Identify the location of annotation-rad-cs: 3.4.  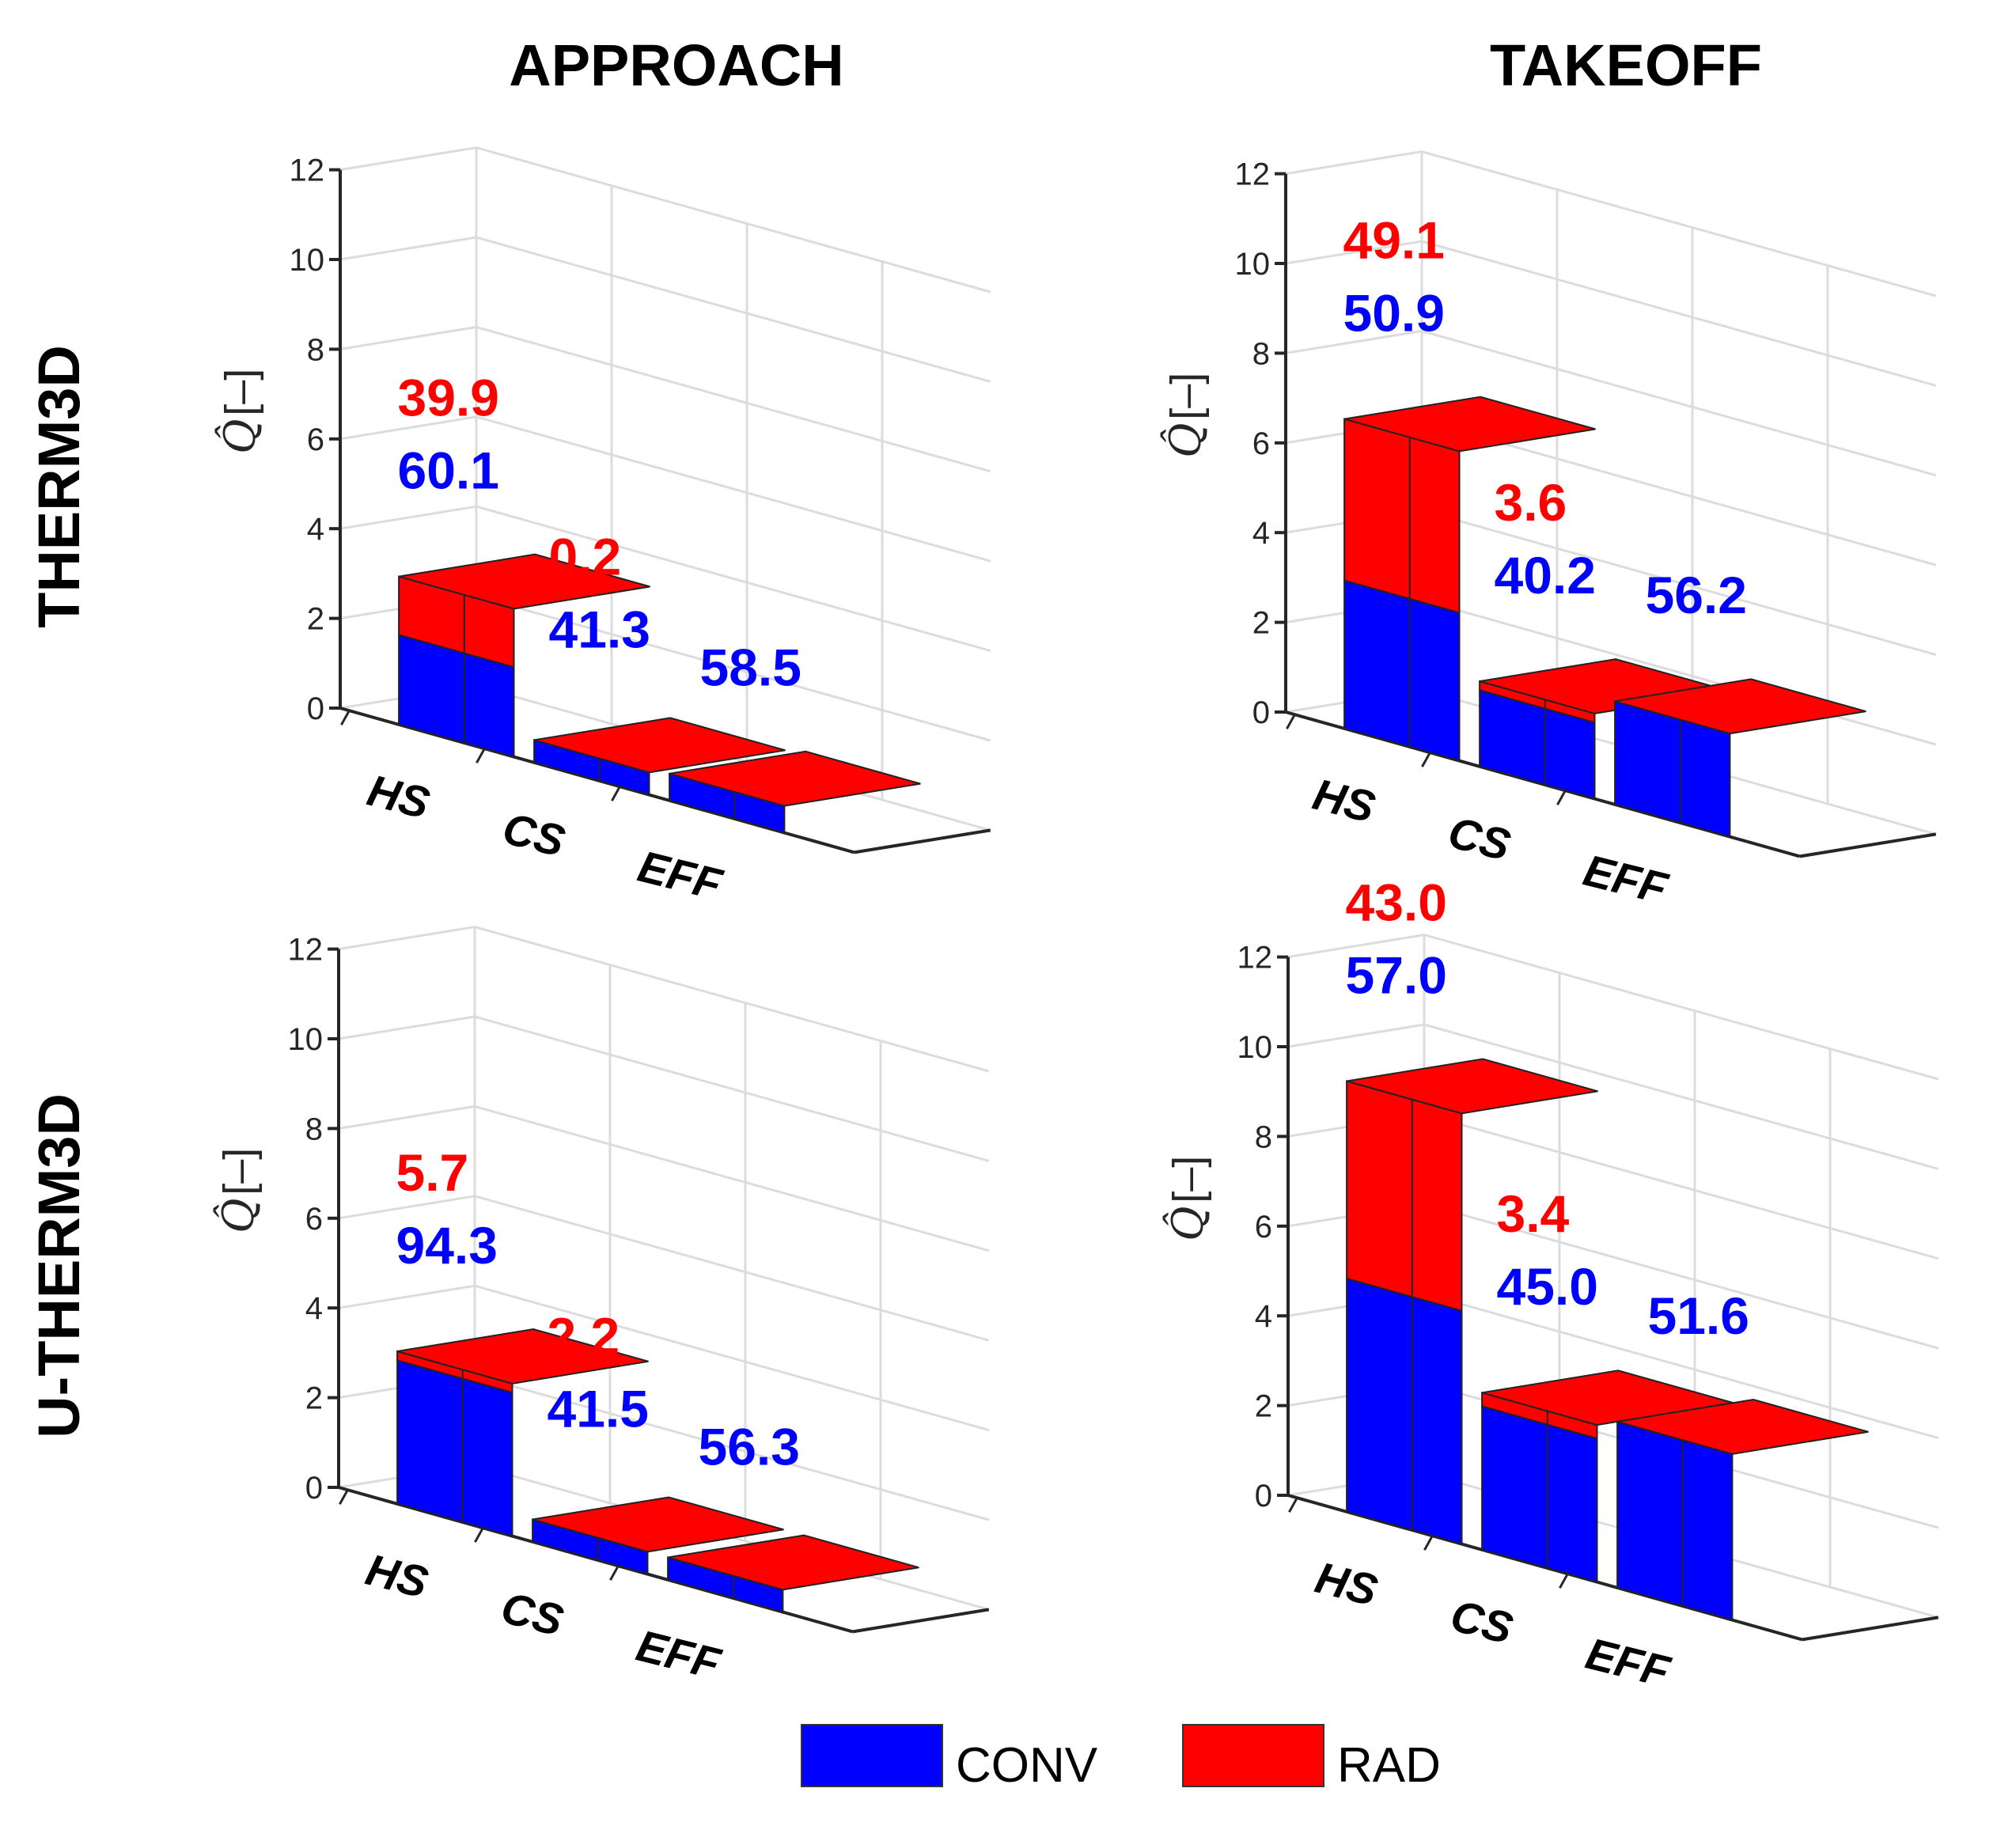
(1533, 1213).